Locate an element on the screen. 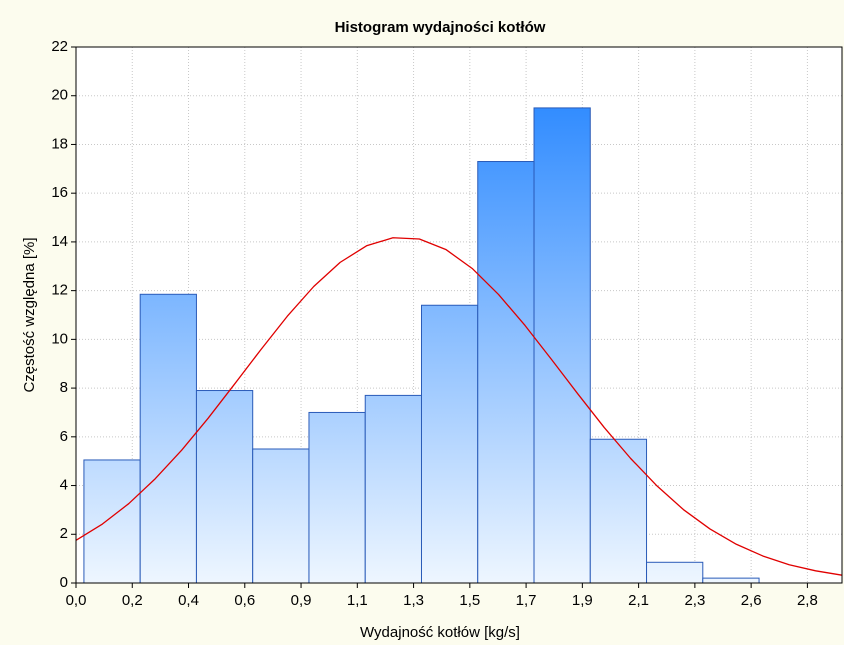 This screenshot has height=645, width=844. y-tick-label: 22 is located at coordinates (59, 46).